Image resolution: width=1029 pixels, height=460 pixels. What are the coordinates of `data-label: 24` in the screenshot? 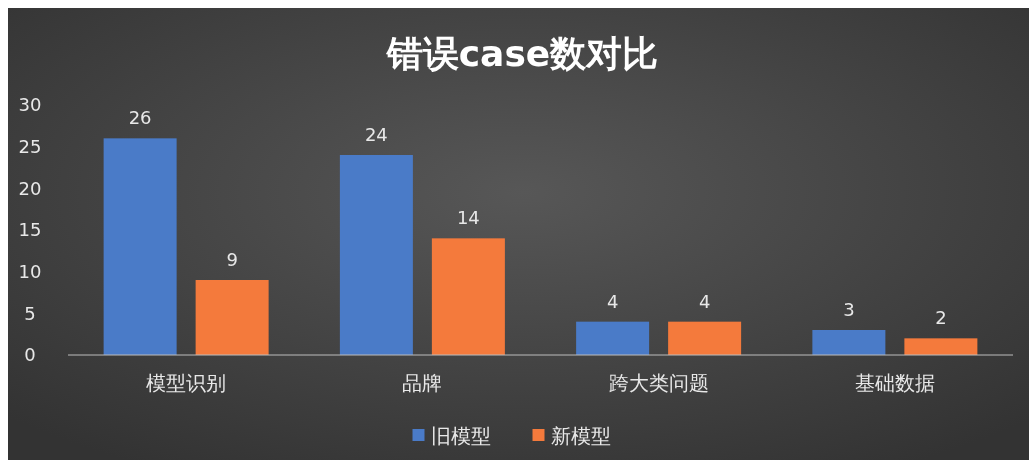 It's located at (376, 134).